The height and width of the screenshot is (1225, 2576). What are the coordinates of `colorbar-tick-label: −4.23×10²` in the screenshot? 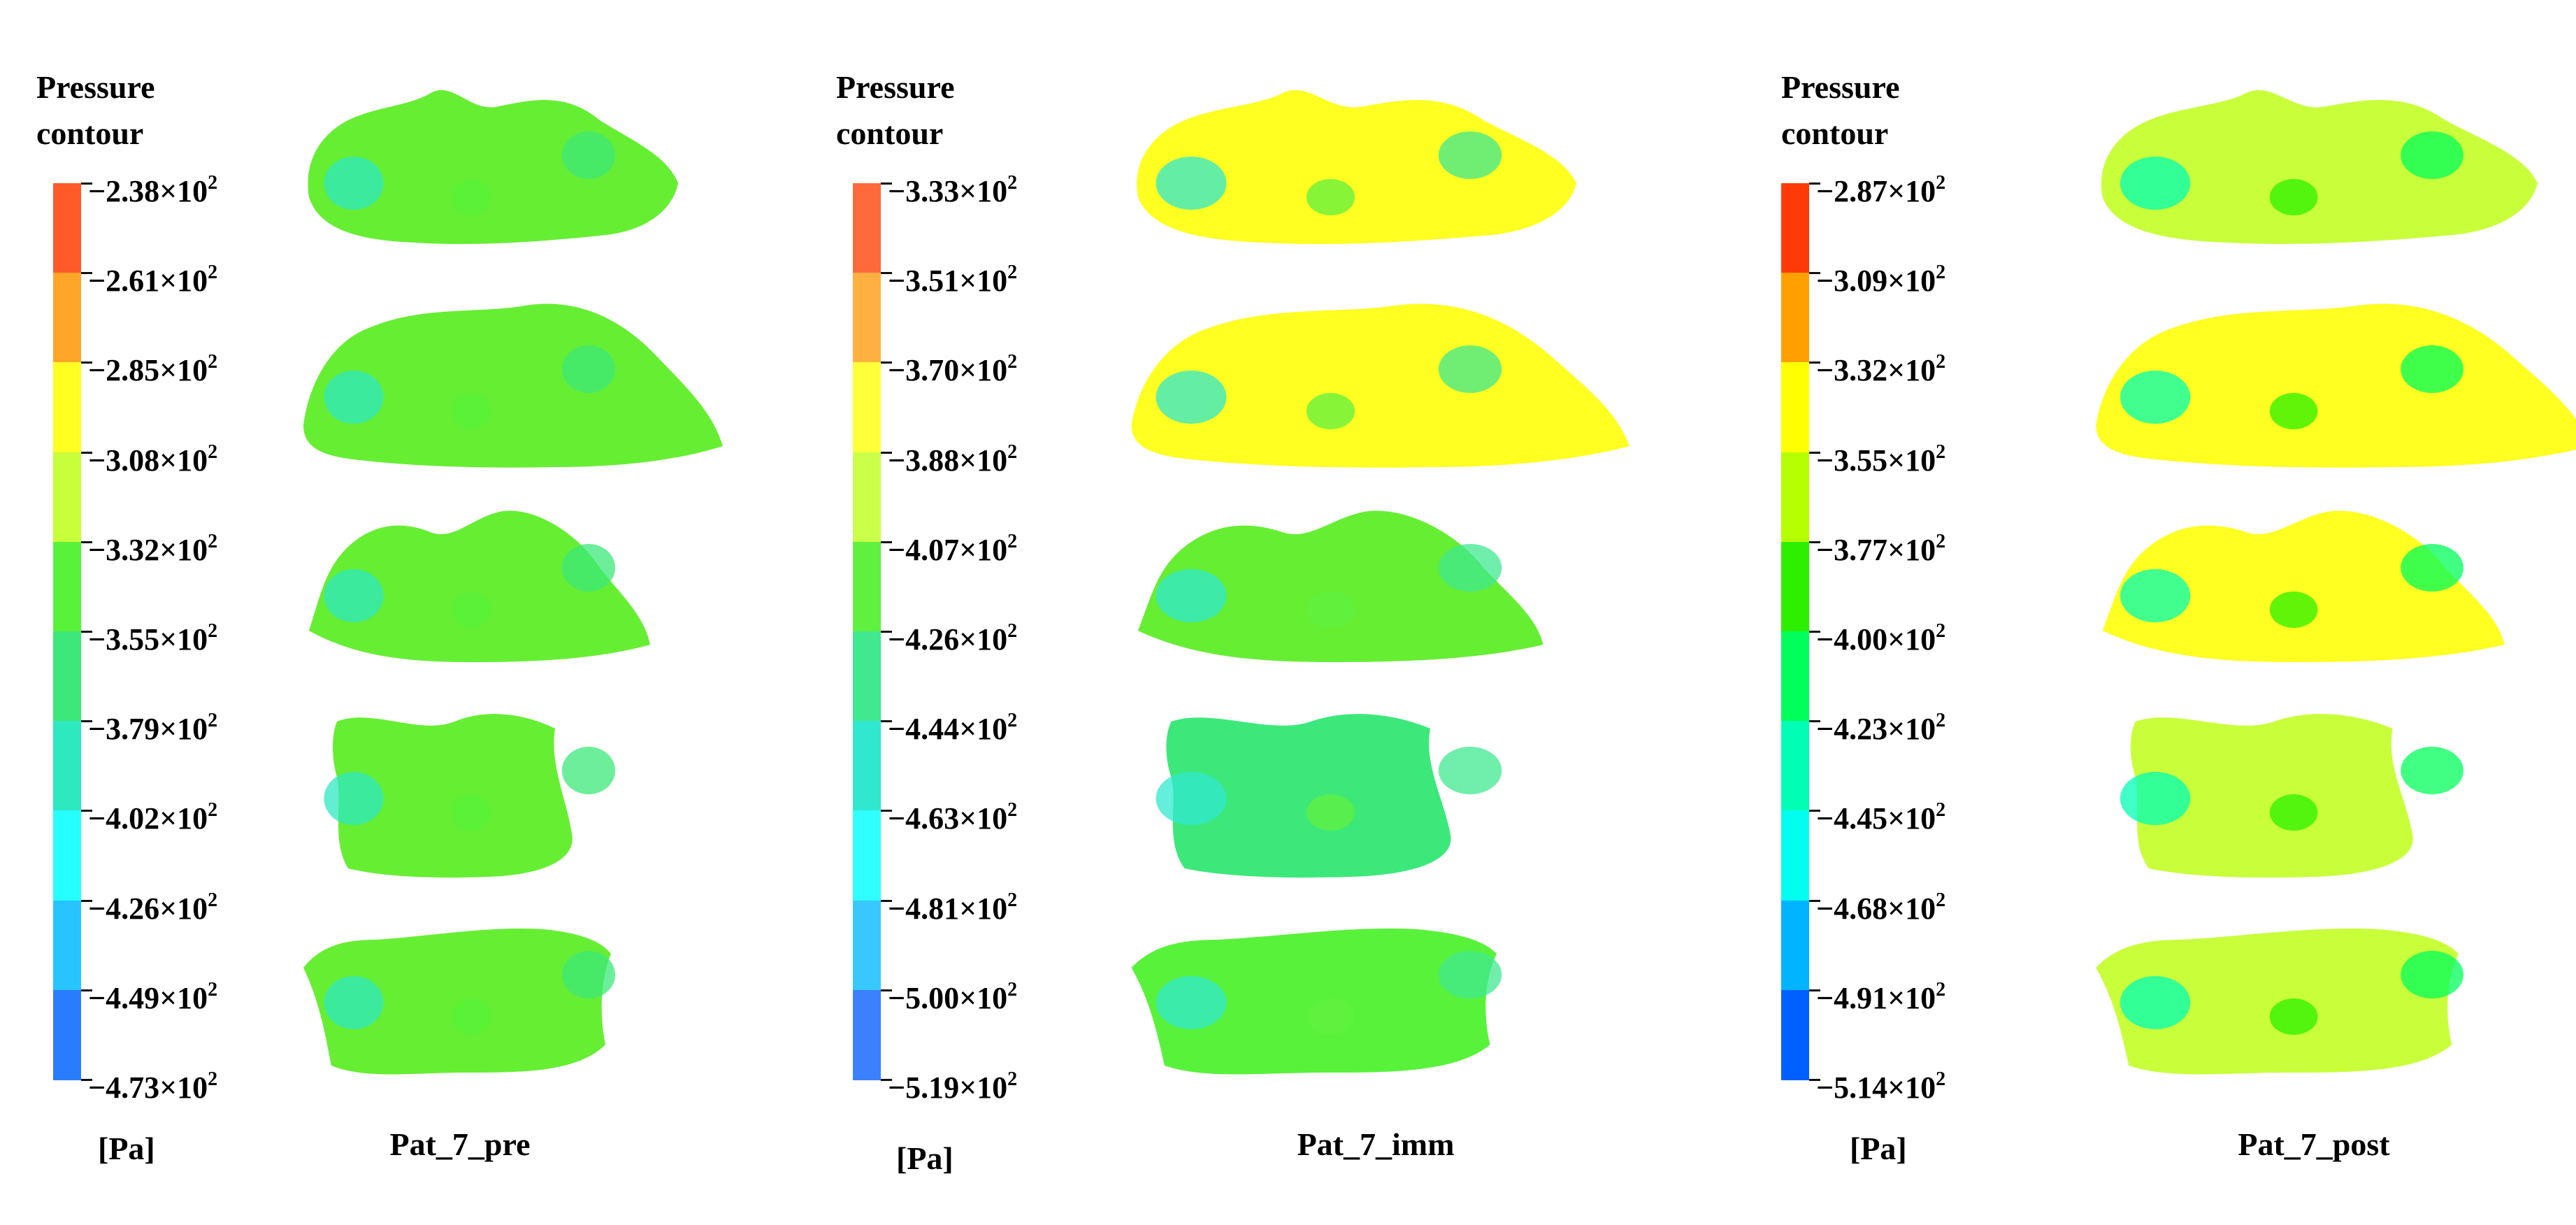 It's located at (1881, 728).